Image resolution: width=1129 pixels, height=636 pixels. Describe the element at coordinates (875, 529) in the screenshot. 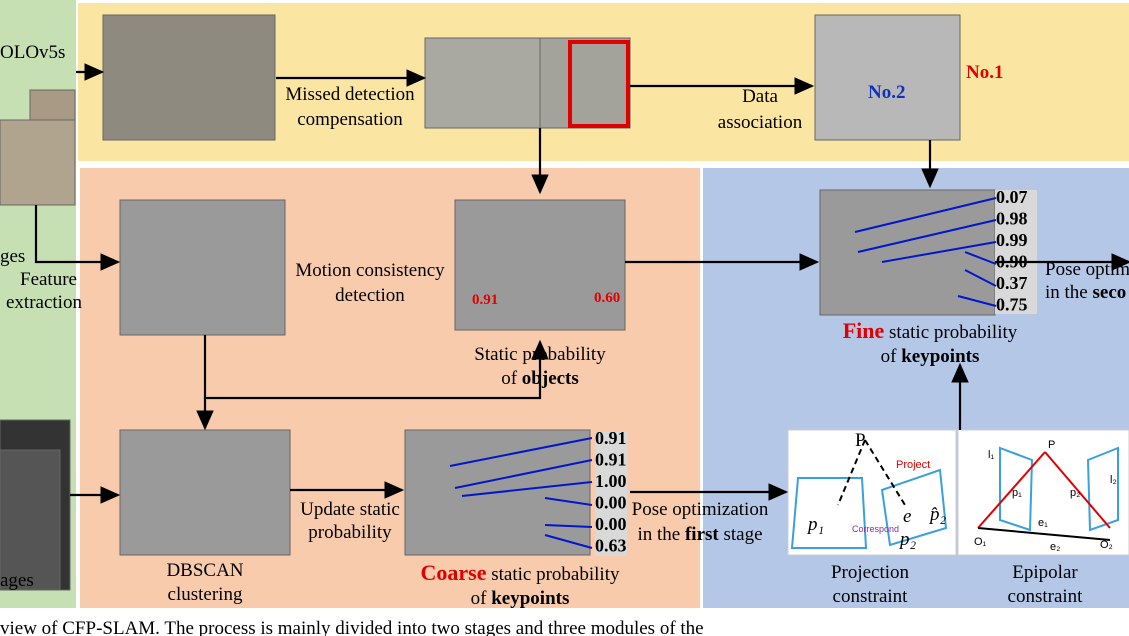

I see `diagram-label: Correspond` at that location.